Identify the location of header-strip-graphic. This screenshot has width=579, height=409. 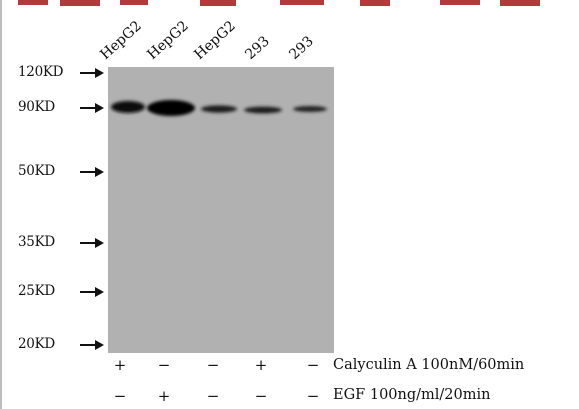
(279, 3).